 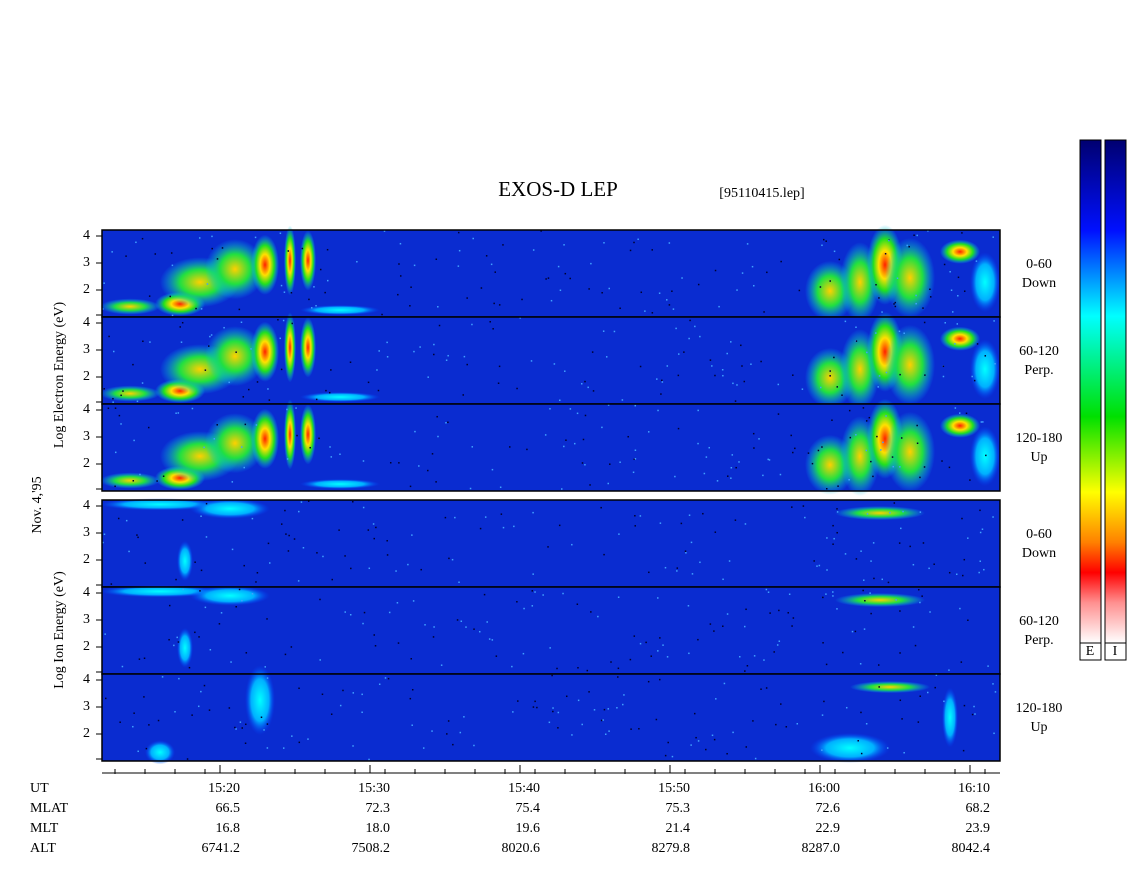 I want to click on y-tick-label: 3, so click(x=86, y=532).